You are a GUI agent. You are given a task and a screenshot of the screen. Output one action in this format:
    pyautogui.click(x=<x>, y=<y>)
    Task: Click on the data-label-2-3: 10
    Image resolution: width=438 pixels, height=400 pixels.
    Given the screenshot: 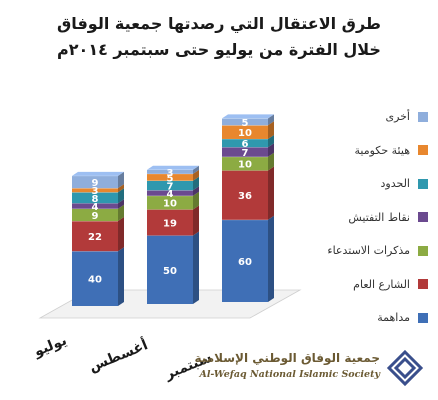 What is the action you would take?
    pyautogui.click(x=170, y=204)
    